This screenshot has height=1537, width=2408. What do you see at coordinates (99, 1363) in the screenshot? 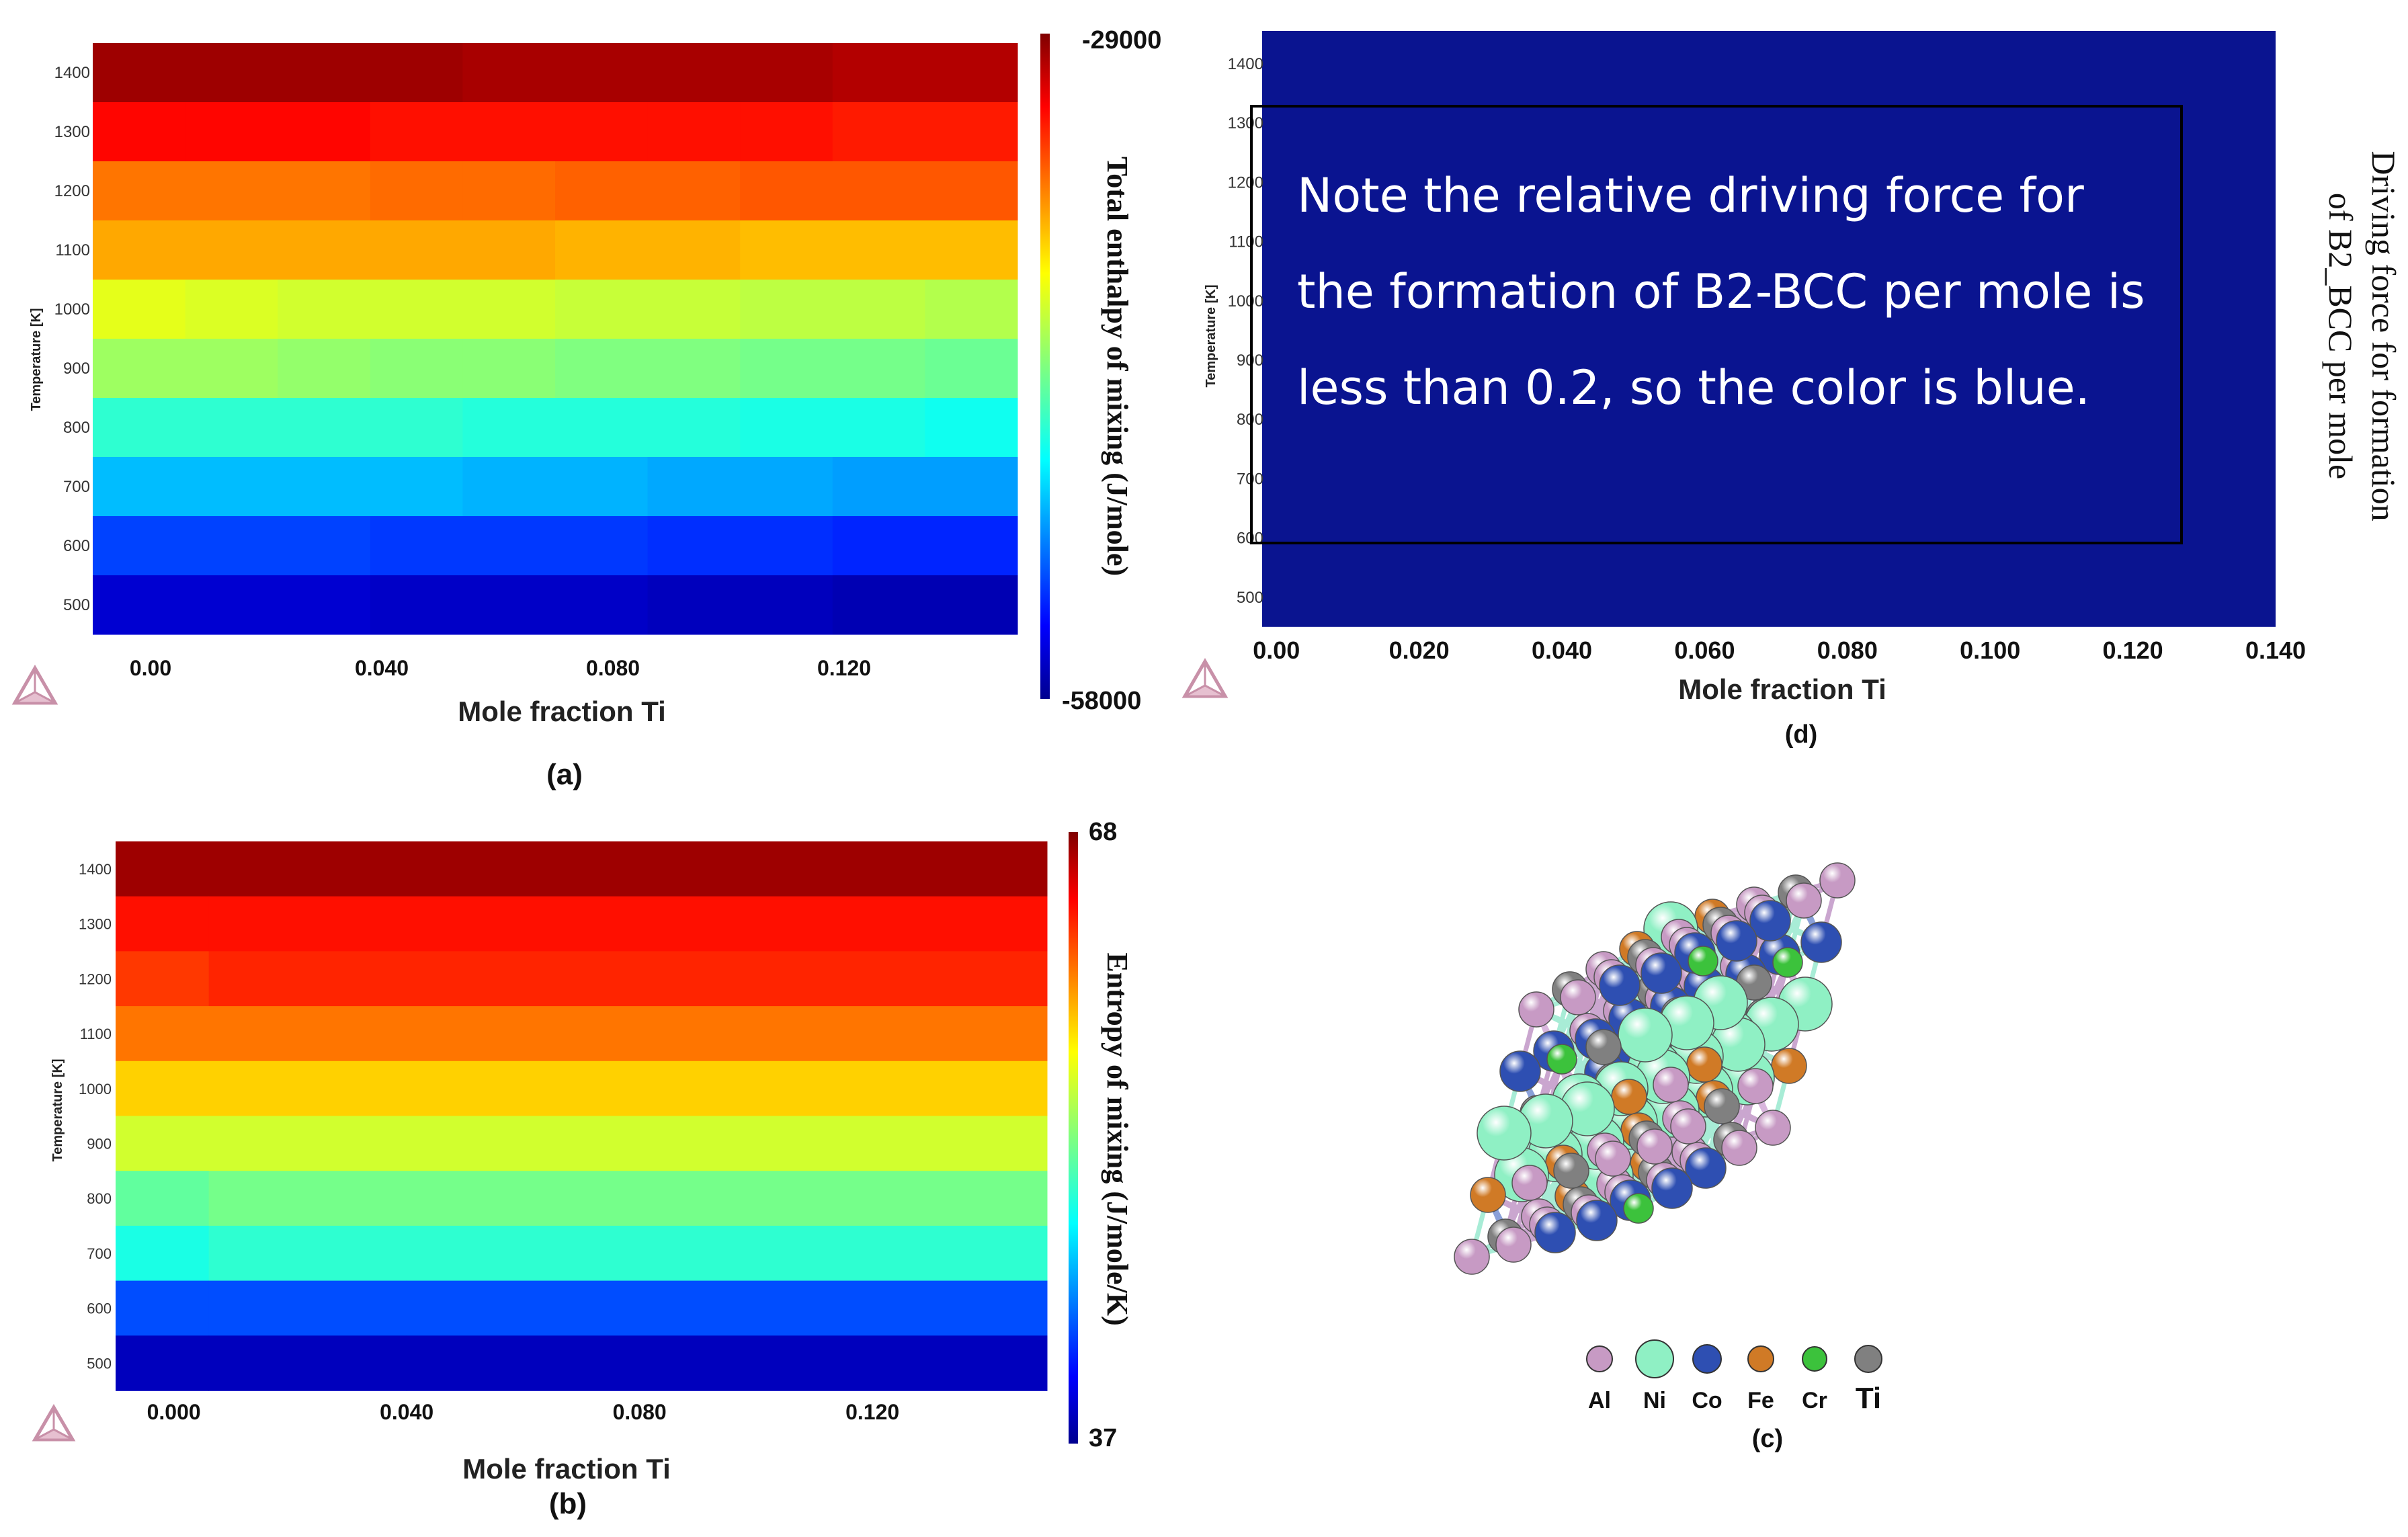
I see `y-tick-label: 500` at bounding box center [99, 1363].